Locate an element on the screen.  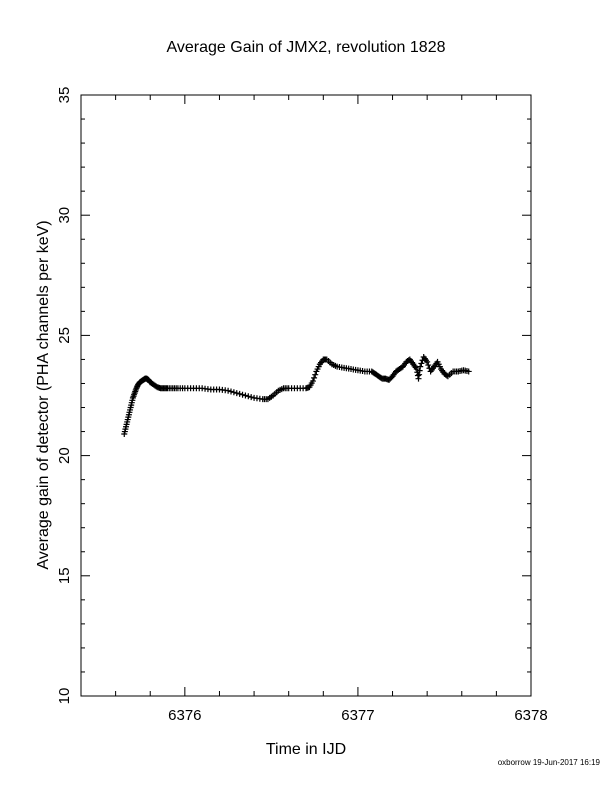
y-tick-label: 20 is located at coordinates (64, 455).